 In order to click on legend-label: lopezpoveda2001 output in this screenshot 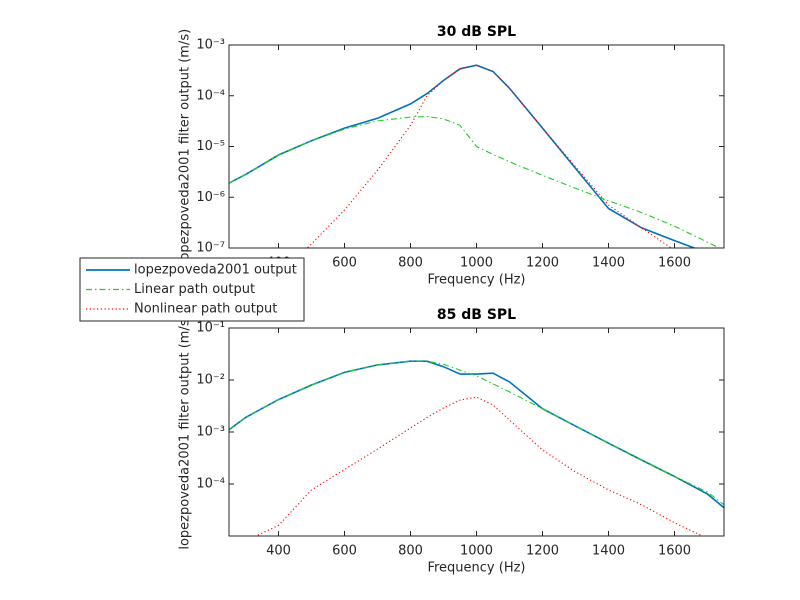, I will do `click(215, 270)`.